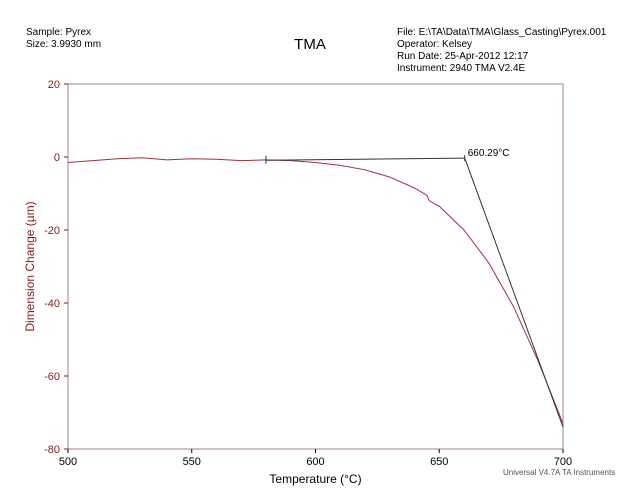 The image size is (620, 496). Describe the element at coordinates (315, 479) in the screenshot. I see `x-axis-label: Temperature (°C)` at that location.